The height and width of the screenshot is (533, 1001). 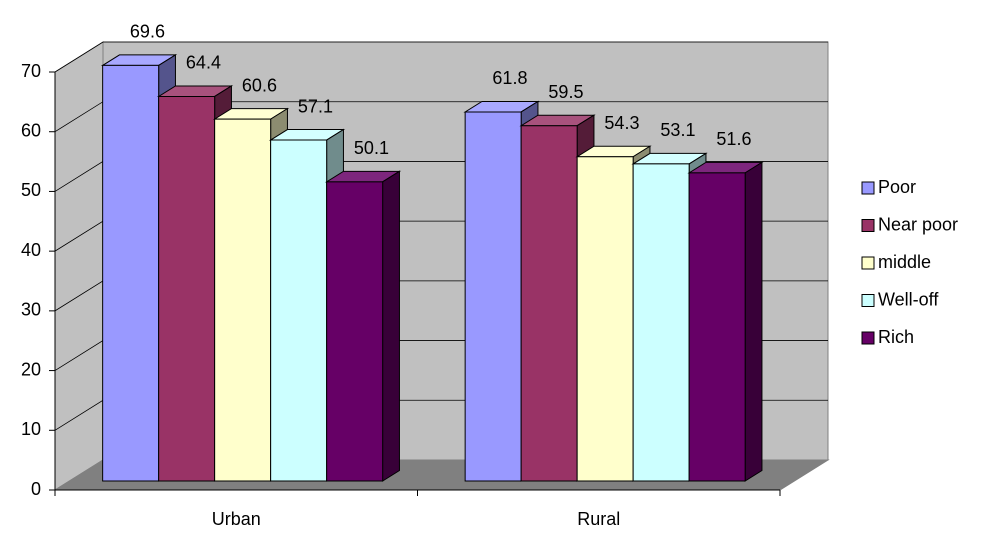 I want to click on x-tick-label: Rural, so click(x=598, y=519).